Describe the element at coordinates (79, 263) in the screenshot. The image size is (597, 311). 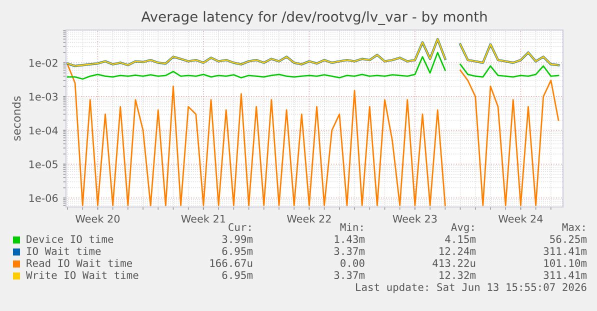
I see `legend-label: Read IO Wait time` at that location.